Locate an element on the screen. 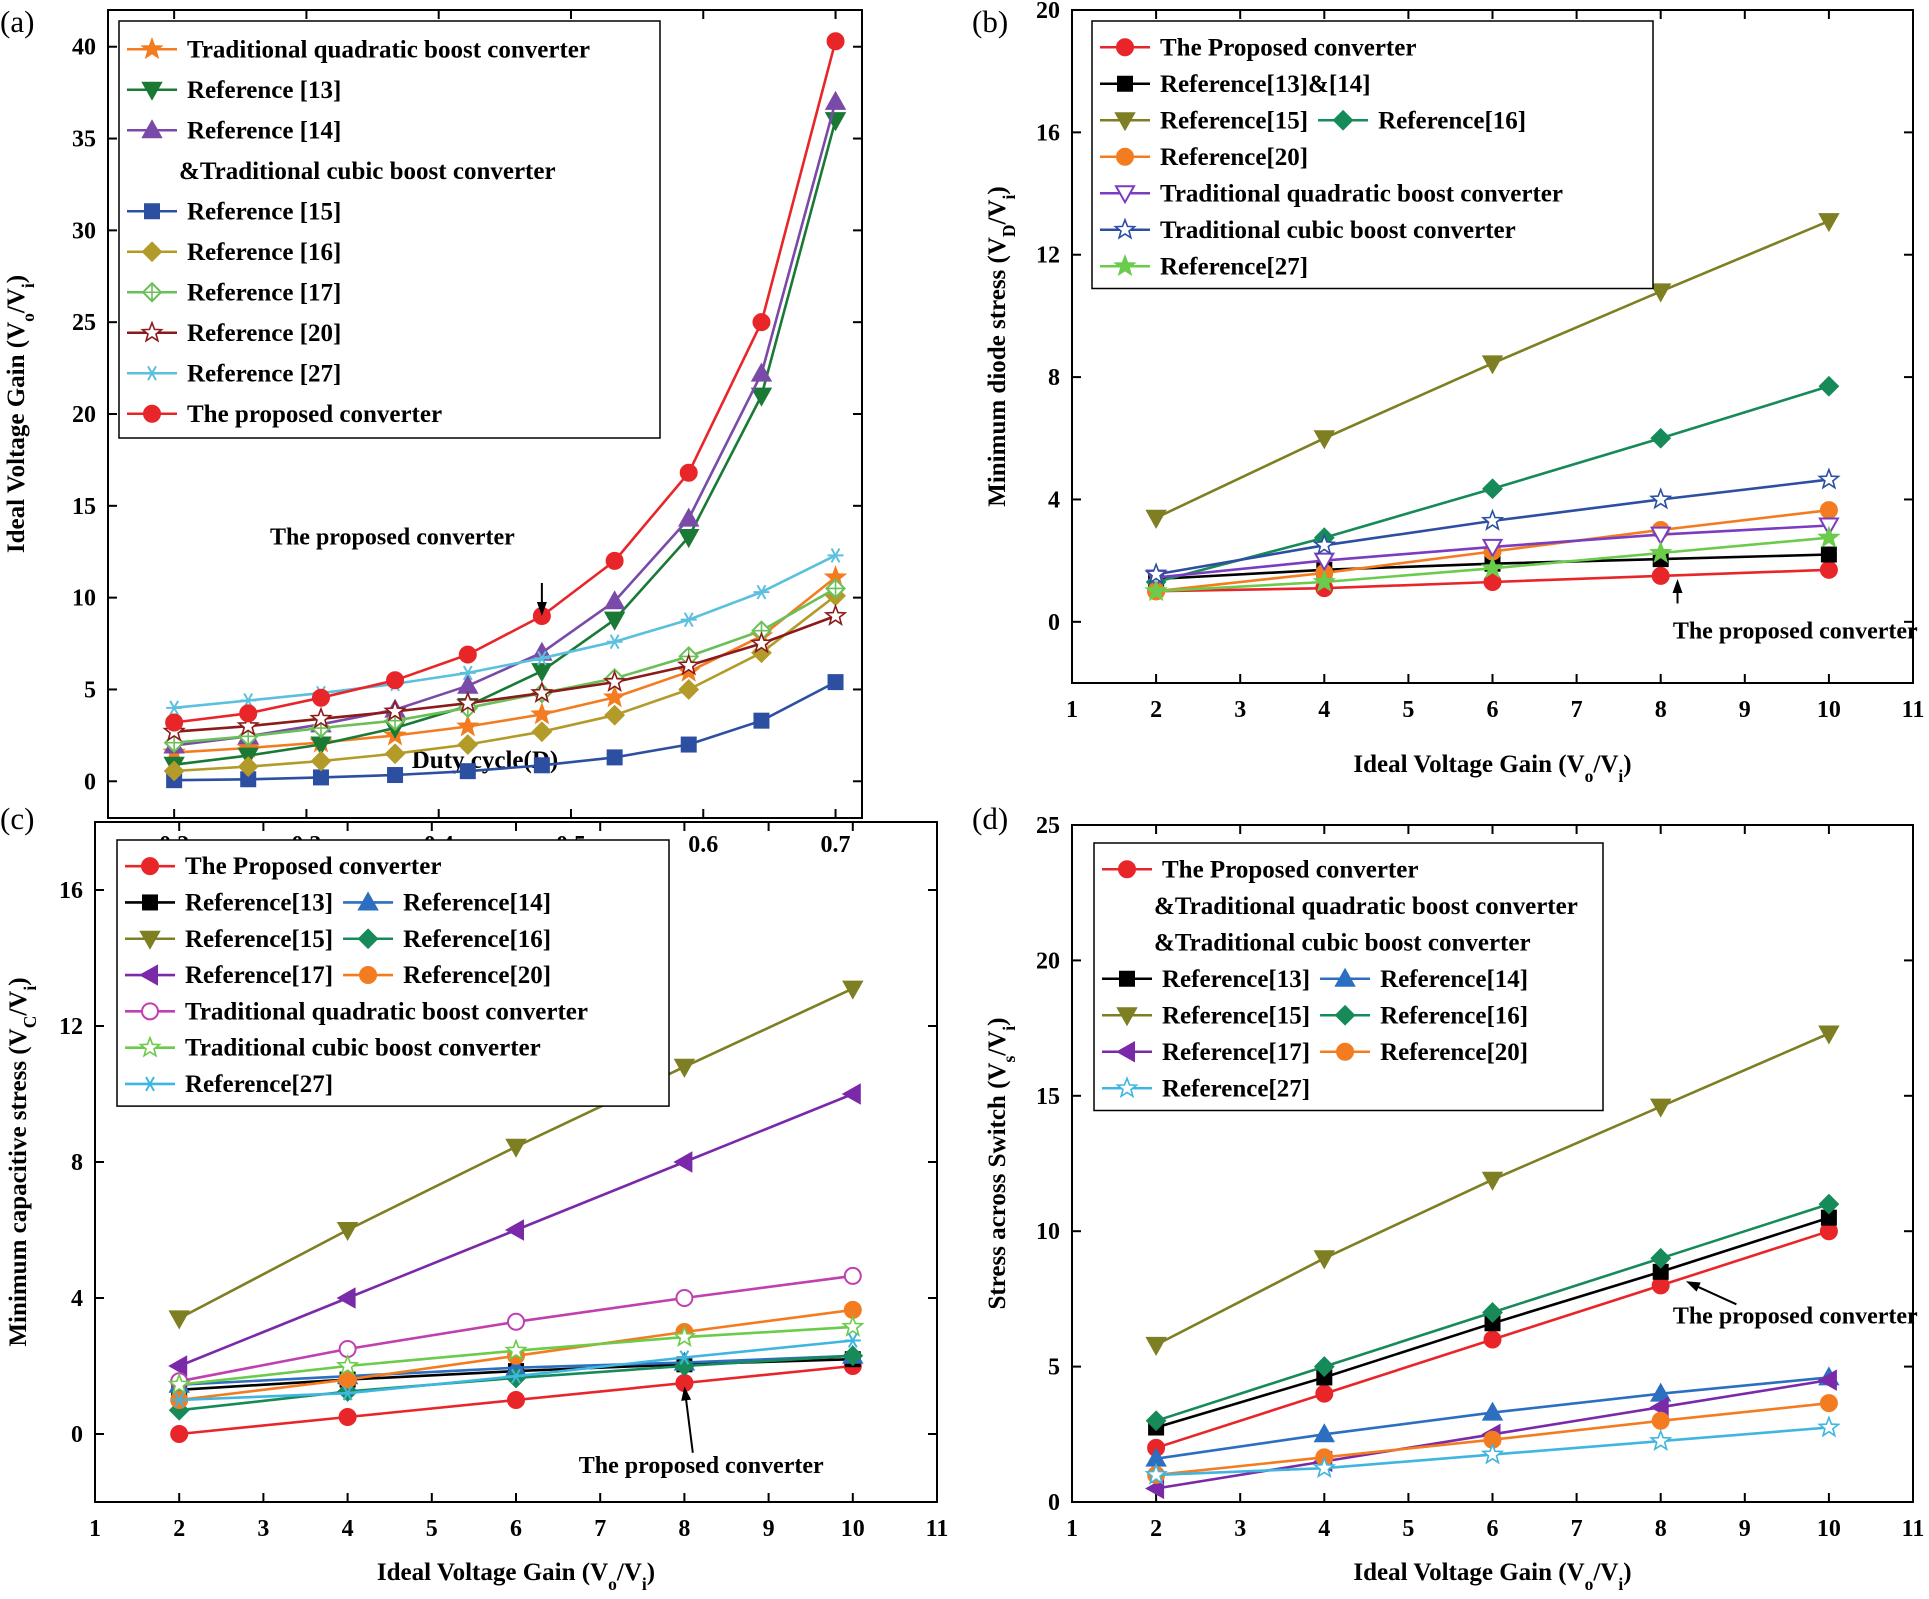 The height and width of the screenshot is (1599, 1929). x-tick-label: 11 is located at coordinates (937, 1529).